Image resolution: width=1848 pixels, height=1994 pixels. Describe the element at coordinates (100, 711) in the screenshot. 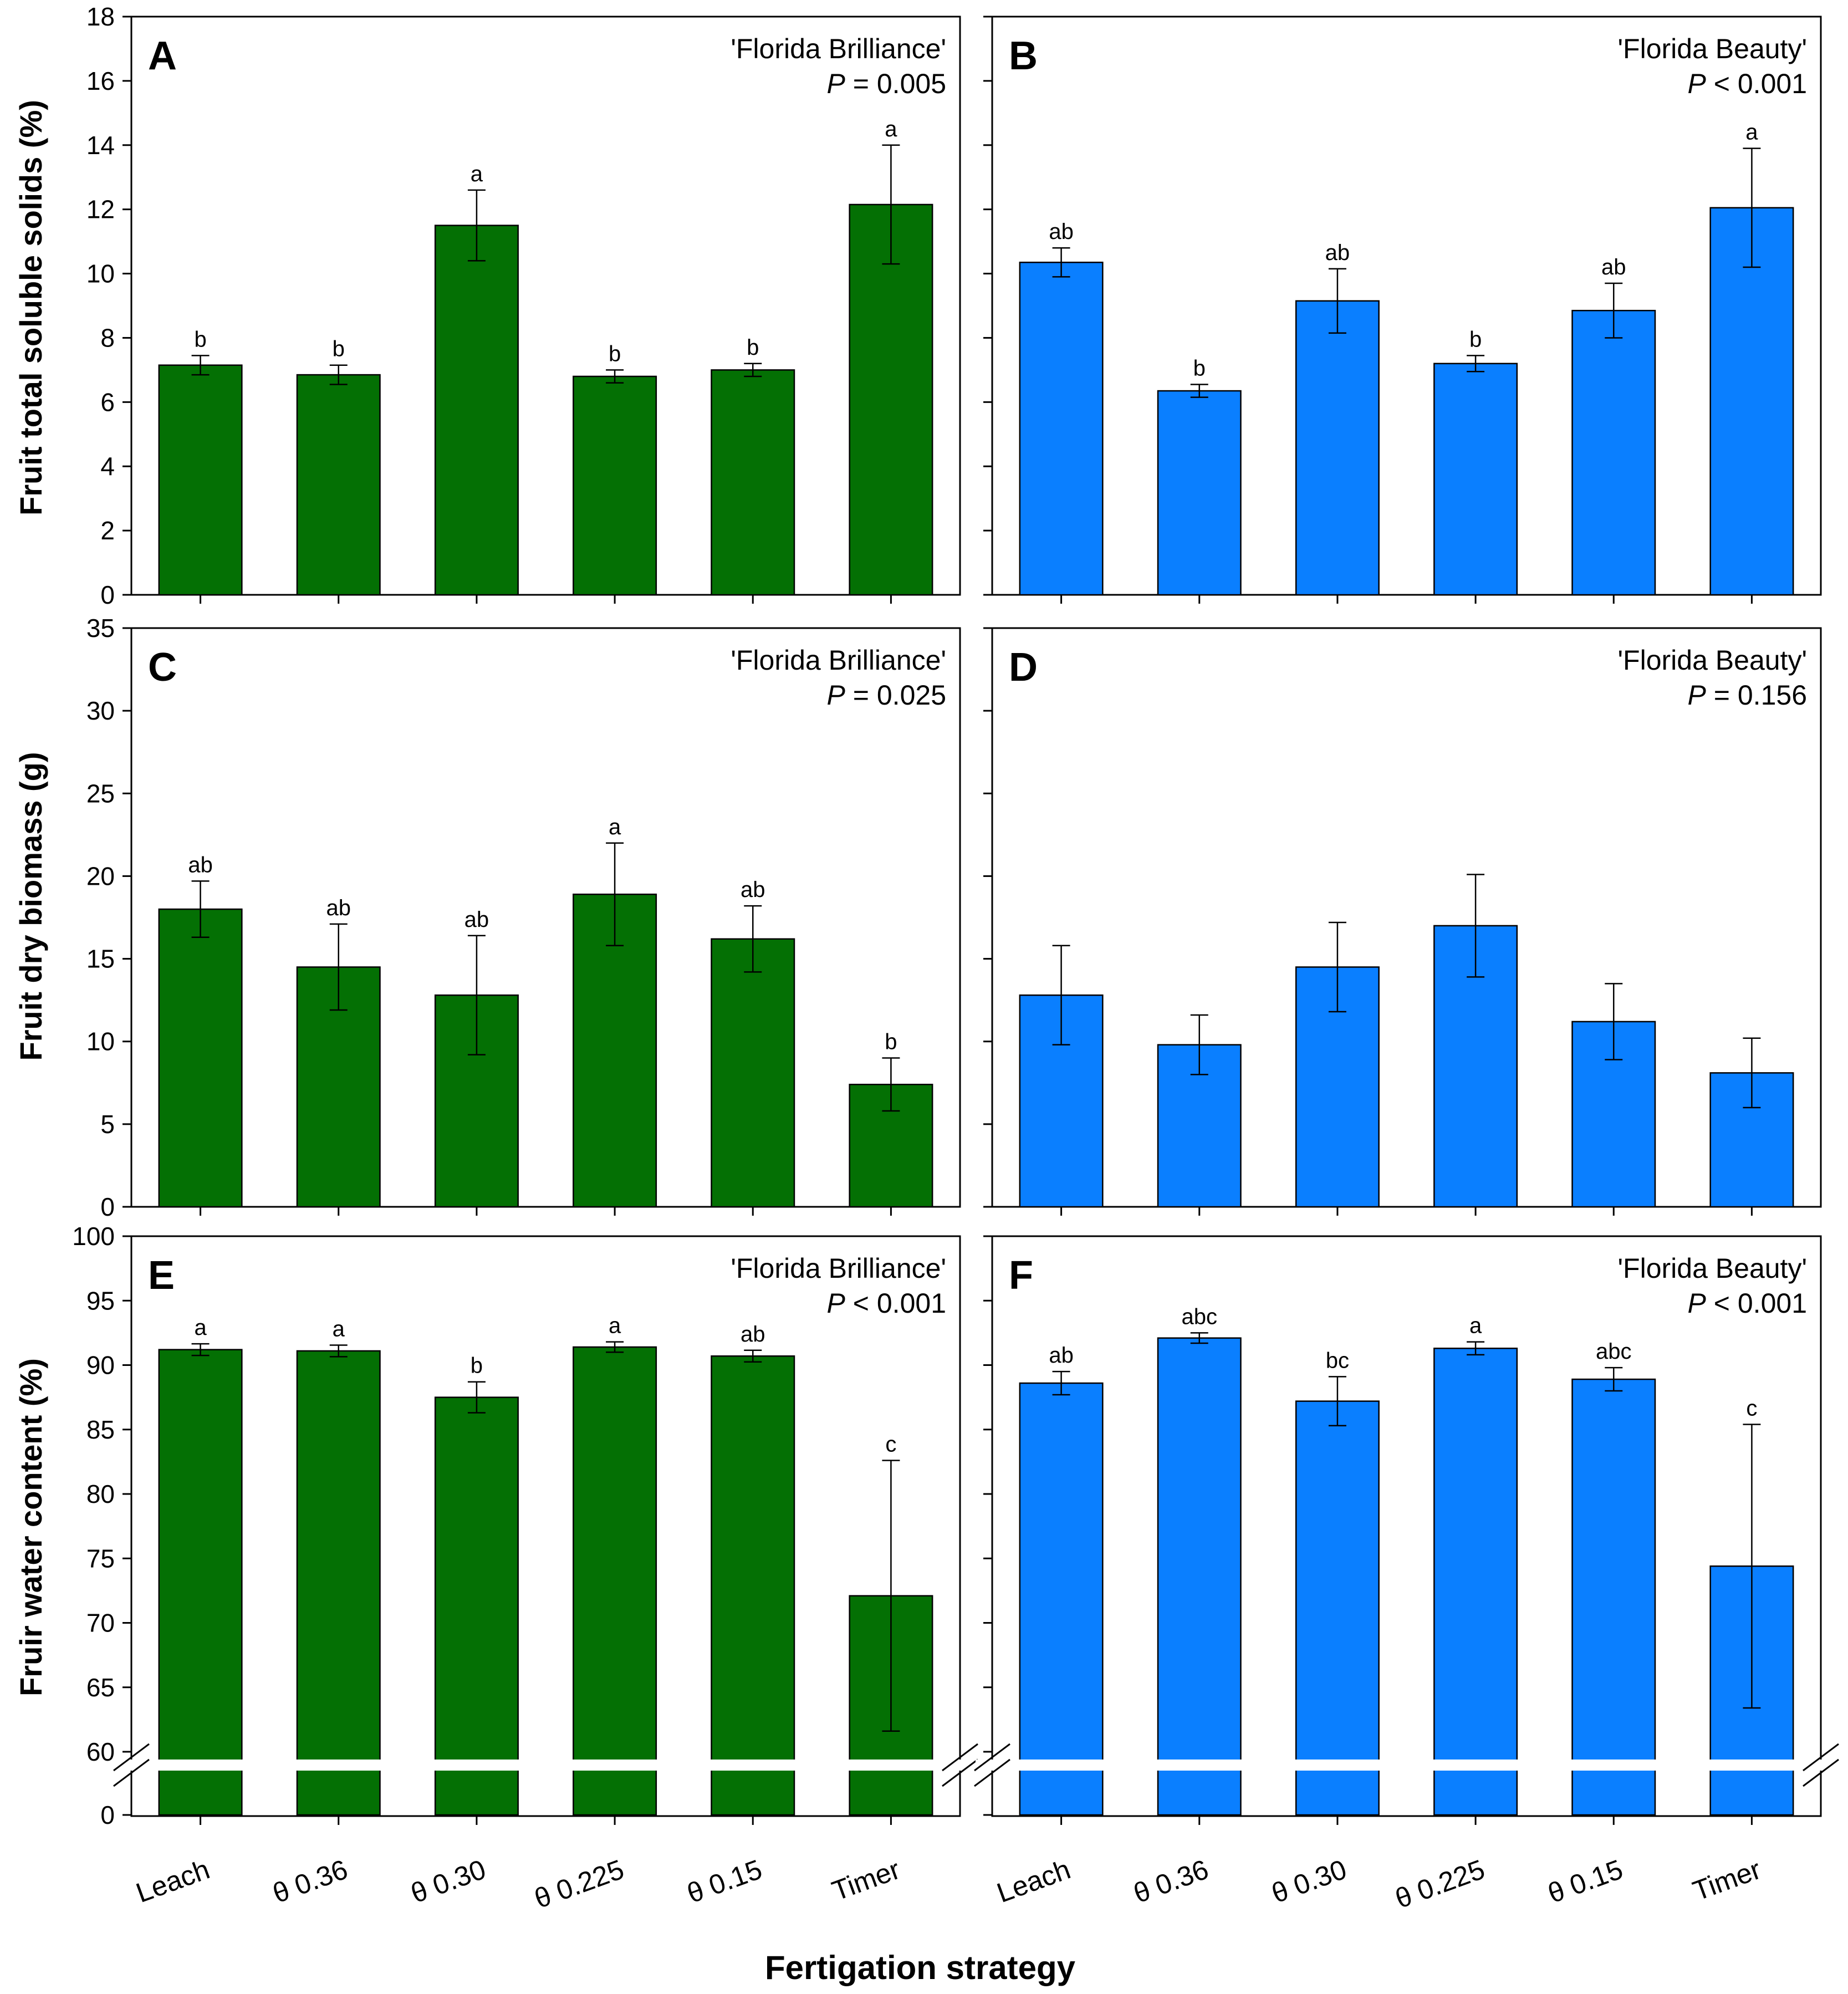

I see `y-tick-label: 30` at that location.